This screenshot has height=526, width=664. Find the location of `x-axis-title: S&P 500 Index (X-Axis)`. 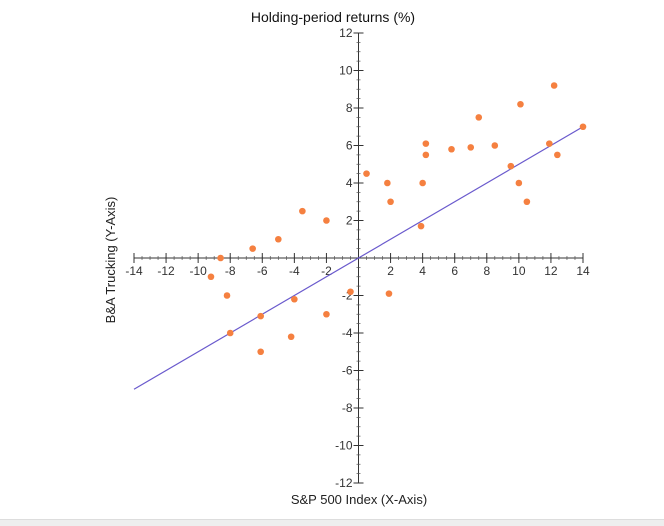

x-axis-title: S&P 500 Index (X-Axis) is located at coordinates (359, 499).